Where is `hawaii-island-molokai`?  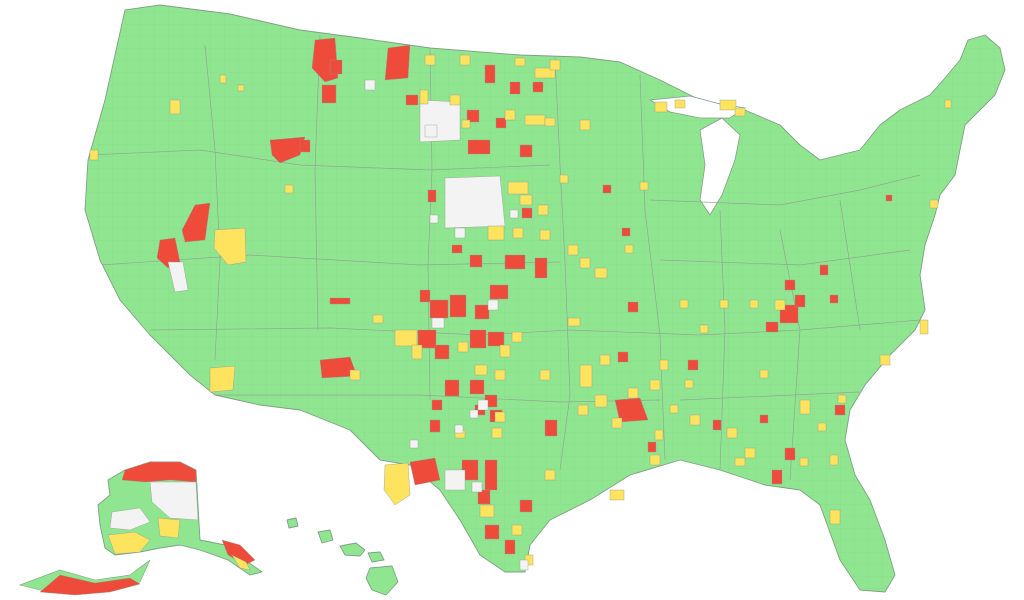
hawaii-island-molokai is located at coordinates (352, 549).